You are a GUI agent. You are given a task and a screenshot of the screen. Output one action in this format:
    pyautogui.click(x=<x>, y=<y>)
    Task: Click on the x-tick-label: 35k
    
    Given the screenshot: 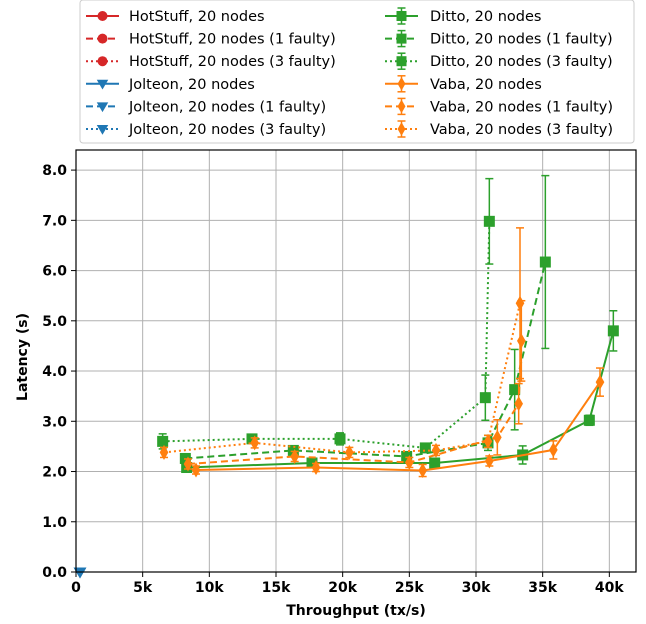 What is the action you would take?
    pyautogui.click(x=542, y=588)
    